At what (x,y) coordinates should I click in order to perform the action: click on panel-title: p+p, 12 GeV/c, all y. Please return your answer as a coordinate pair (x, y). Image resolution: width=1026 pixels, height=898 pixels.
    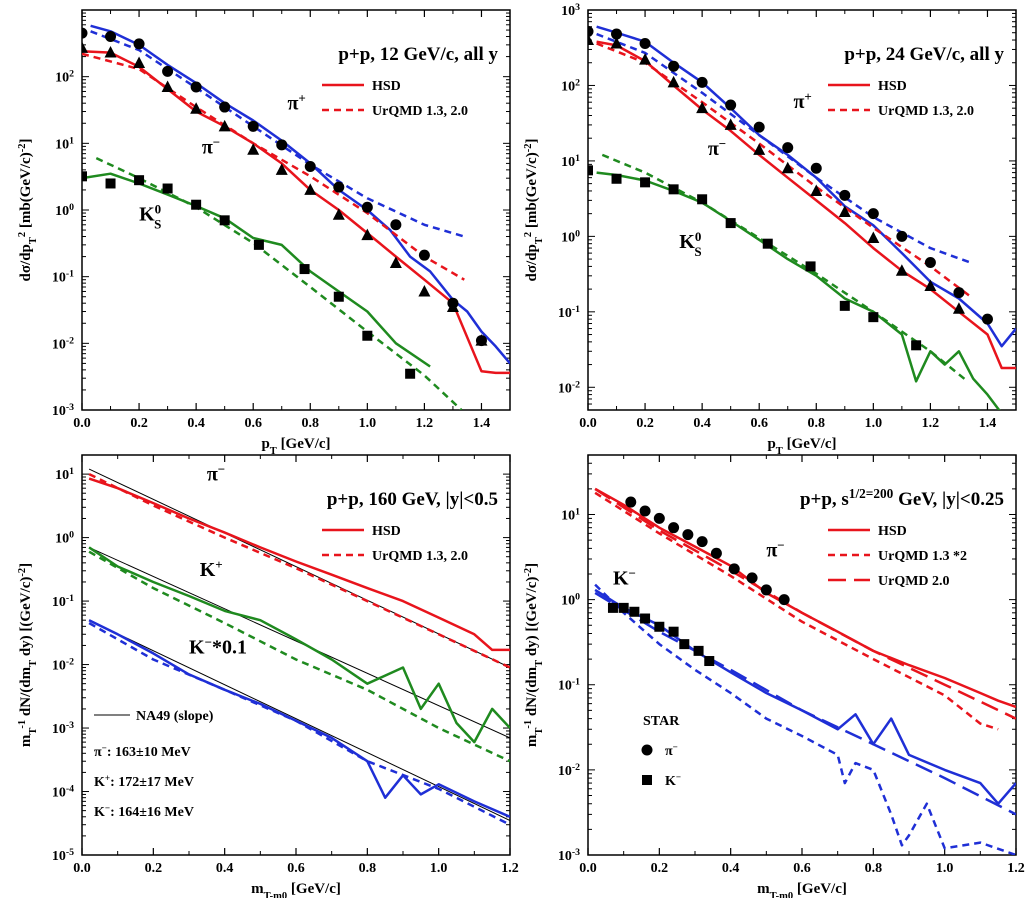
    Looking at the image, I should click on (418, 54).